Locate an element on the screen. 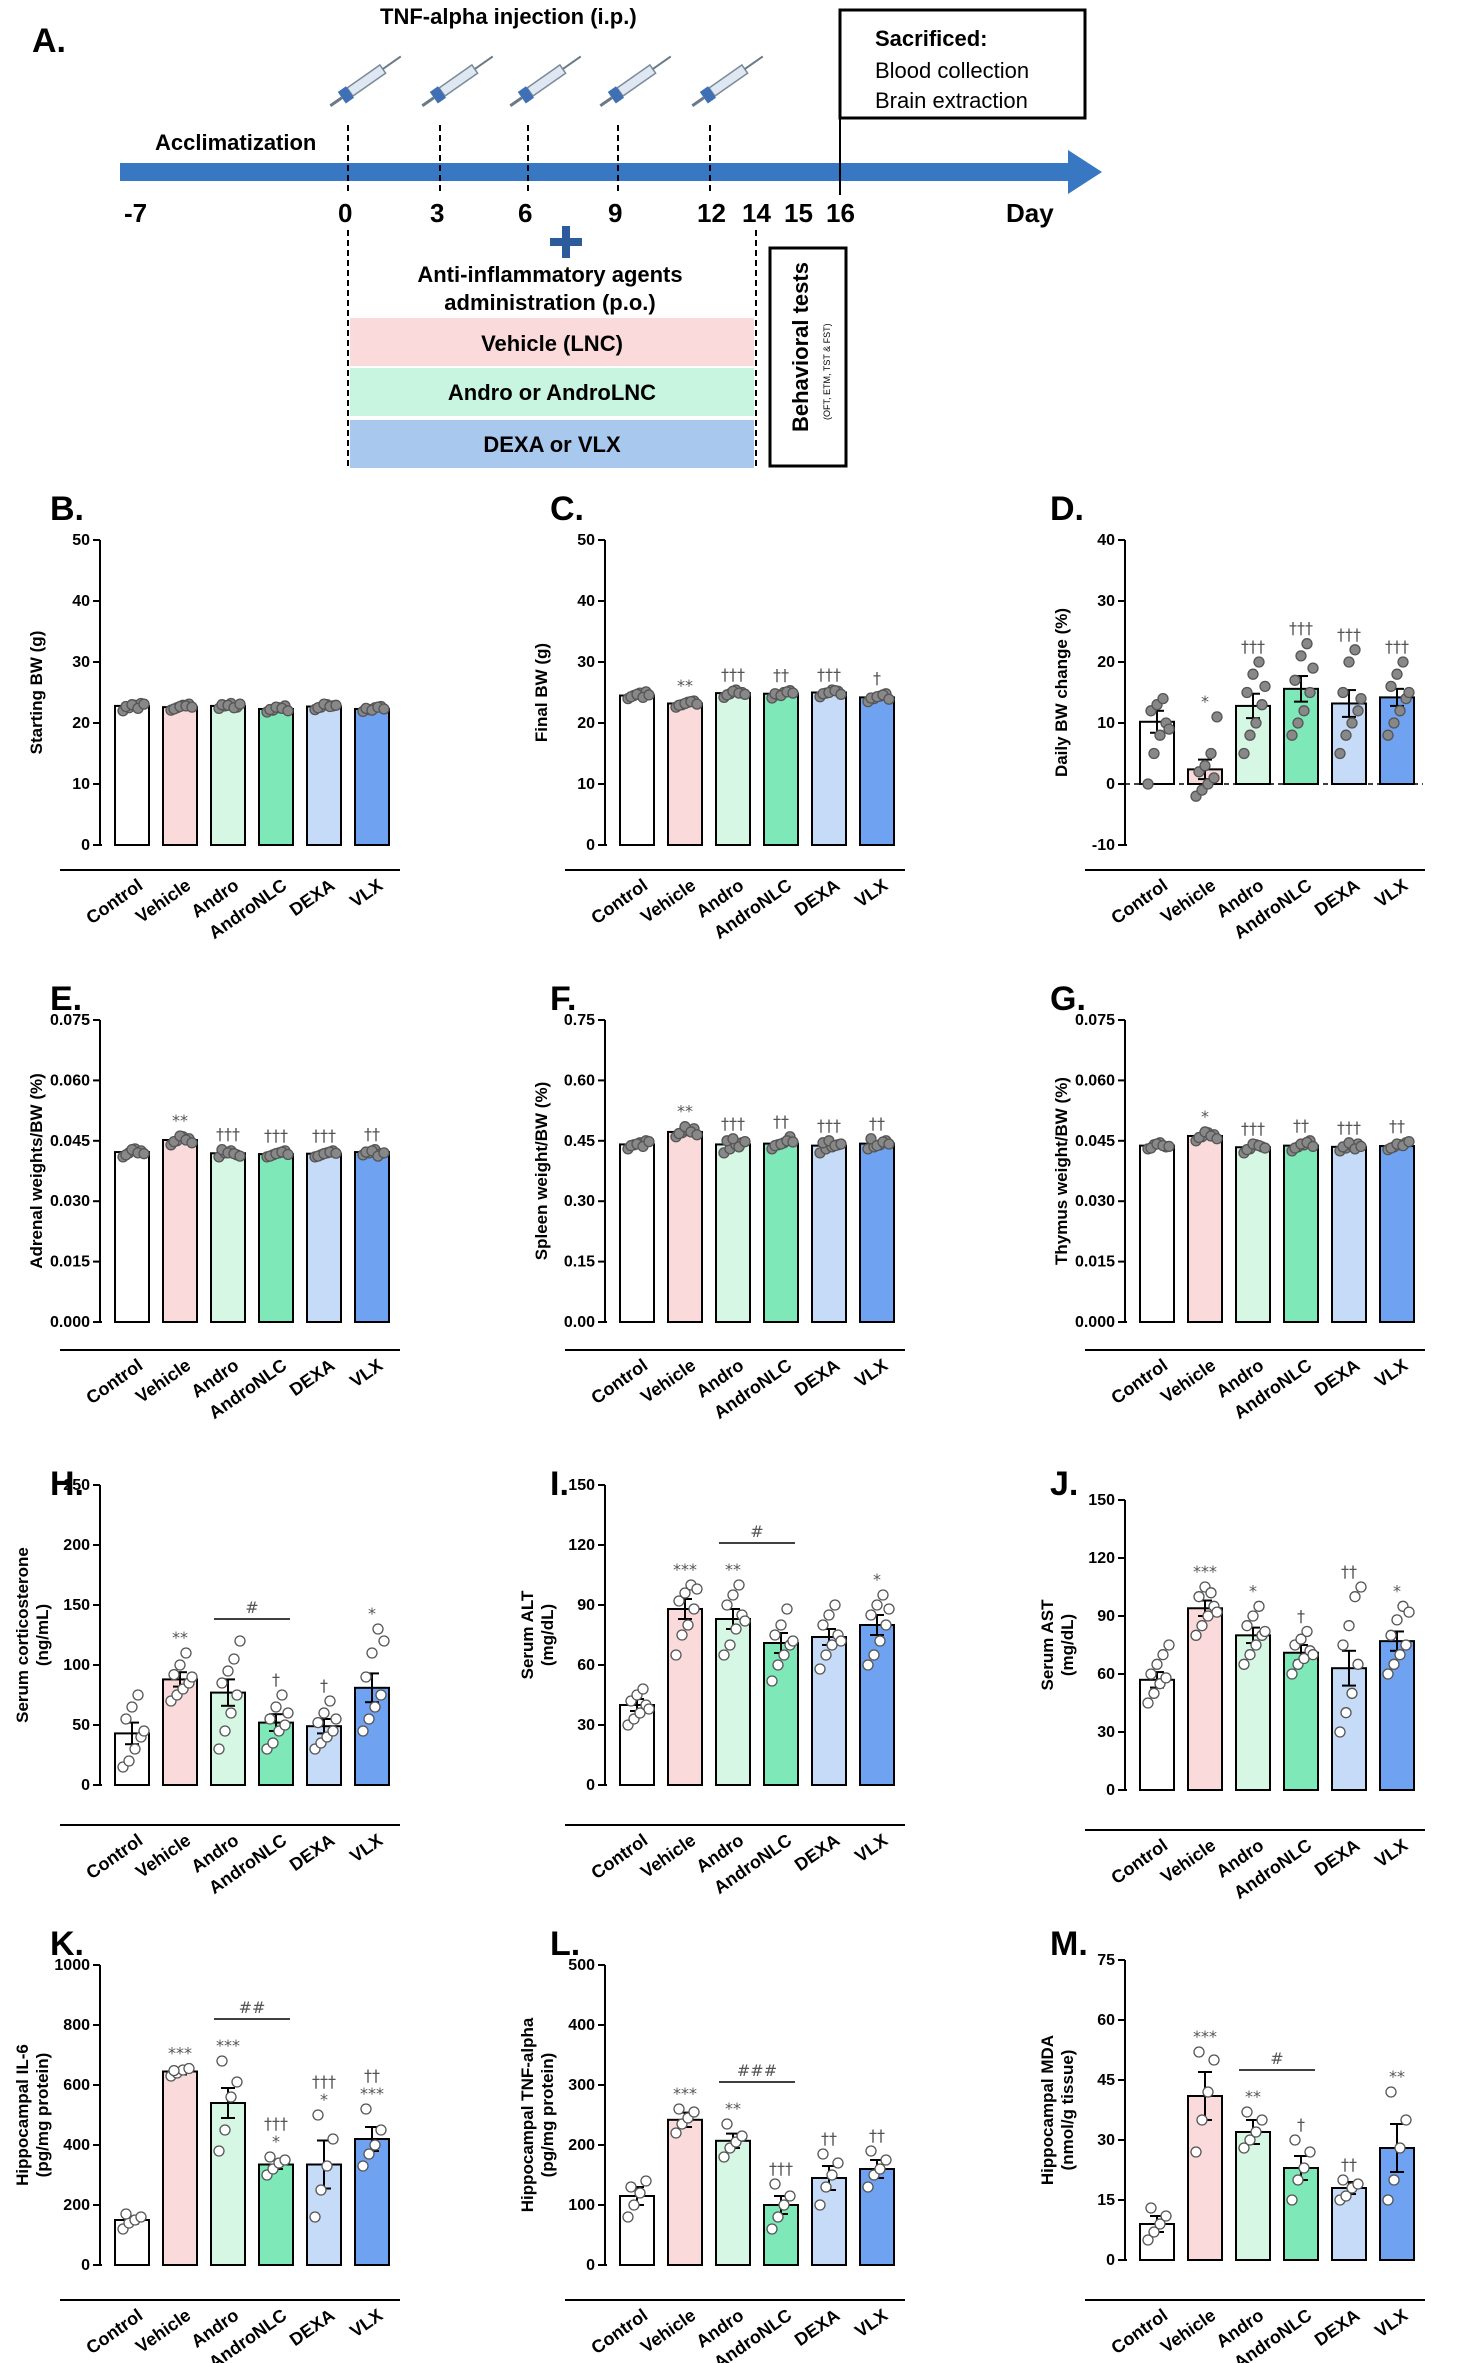 The image size is (1475, 2363). day-unit-label: Day is located at coordinates (1030, 213).